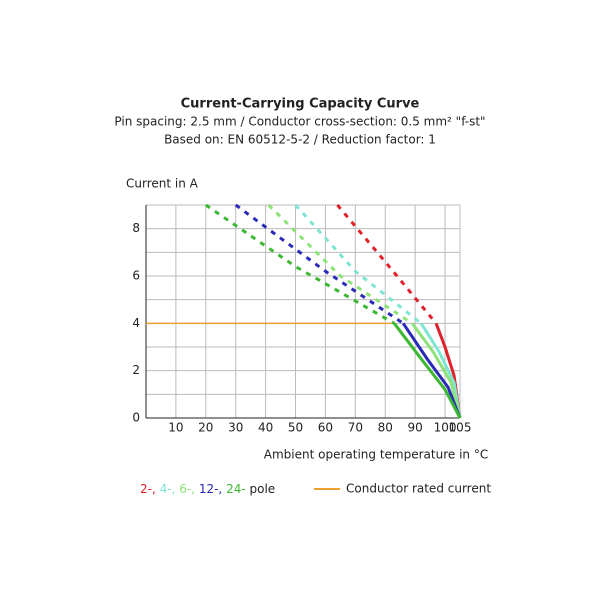  I want to click on legend-entry: 2-,, so click(148, 489).